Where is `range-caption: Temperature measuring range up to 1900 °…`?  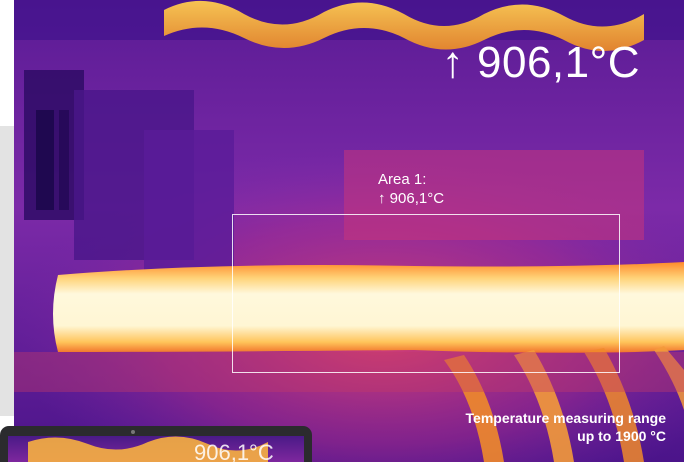
range-caption: Temperature measuring range up to 1900 °… is located at coordinates (566, 427).